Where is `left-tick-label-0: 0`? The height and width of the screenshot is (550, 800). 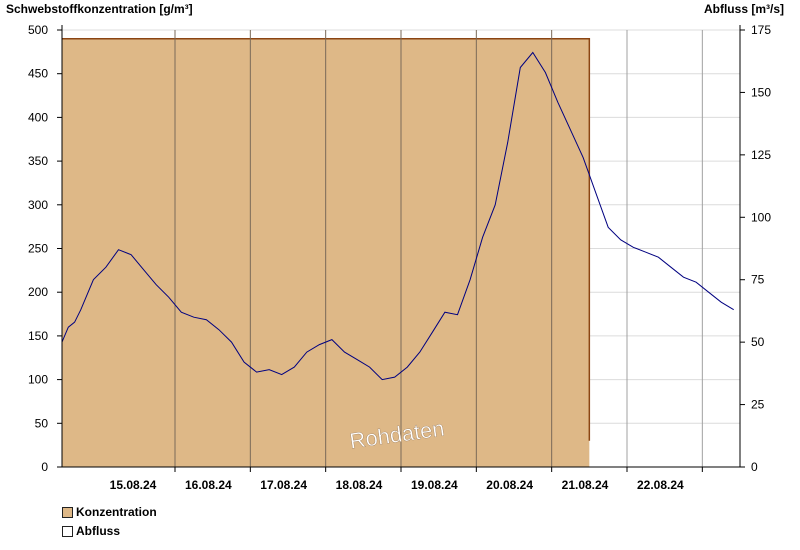 left-tick-label-0: 0 is located at coordinates (44, 467).